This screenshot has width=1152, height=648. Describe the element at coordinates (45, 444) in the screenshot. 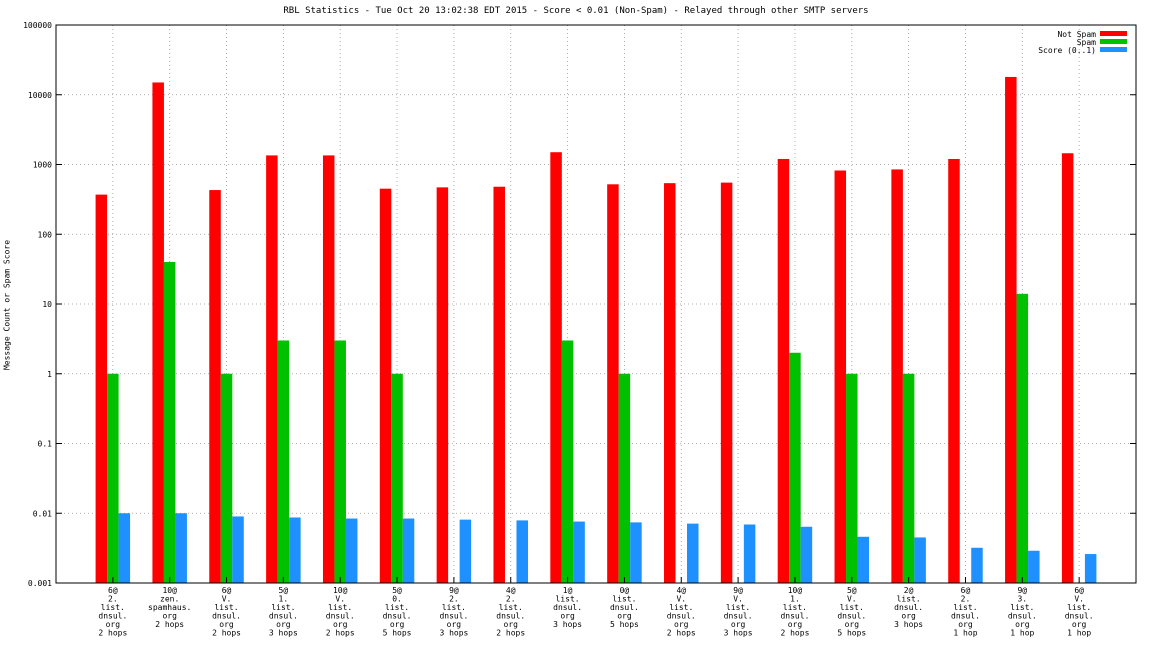

I see `y-tick-label: 0.1` at that location.